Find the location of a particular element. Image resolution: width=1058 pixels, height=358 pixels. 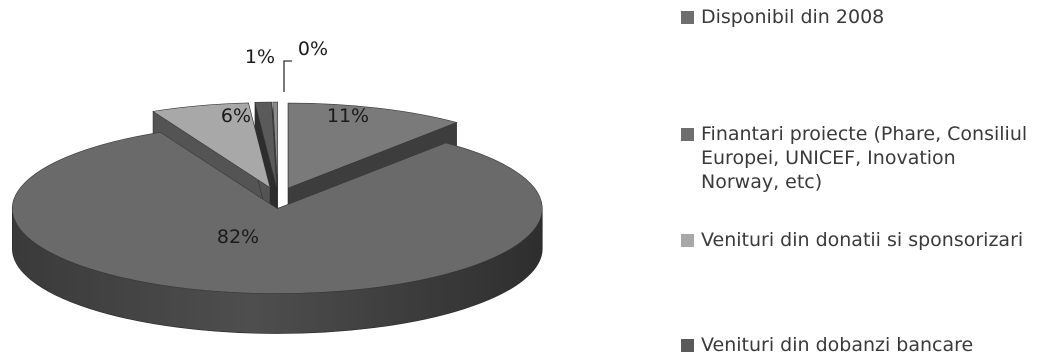

data-label-2: 82% is located at coordinates (238, 237).